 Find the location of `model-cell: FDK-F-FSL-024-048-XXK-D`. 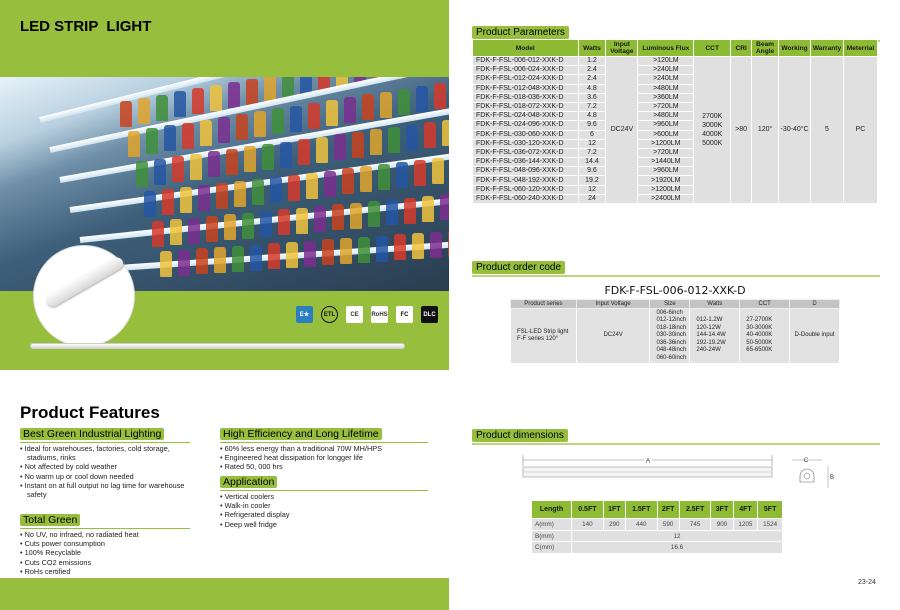

model-cell: FDK-F-FSL-024-048-XXK-D is located at coordinates (525, 116).